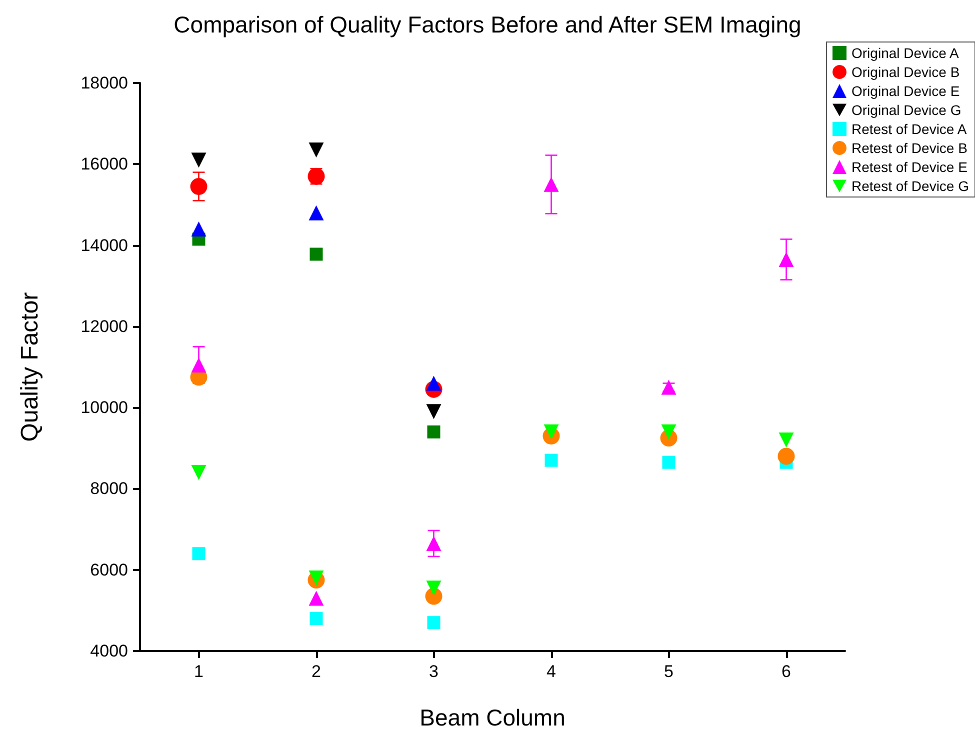 The image size is (975, 738). I want to click on chart-title: Comparison of Quality Factors Before and After SEM Imaging, so click(488, 25).